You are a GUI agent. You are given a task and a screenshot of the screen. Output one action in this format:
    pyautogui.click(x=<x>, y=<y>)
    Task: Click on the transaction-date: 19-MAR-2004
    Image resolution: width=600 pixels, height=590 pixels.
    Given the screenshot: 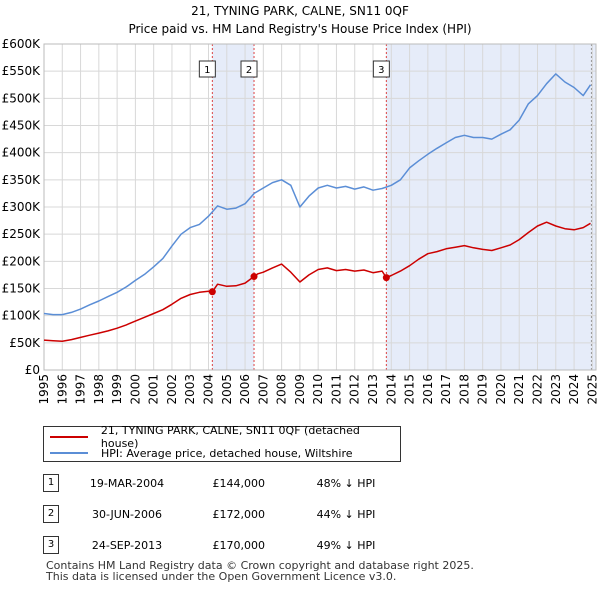 What is the action you would take?
    pyautogui.click(x=127, y=483)
    